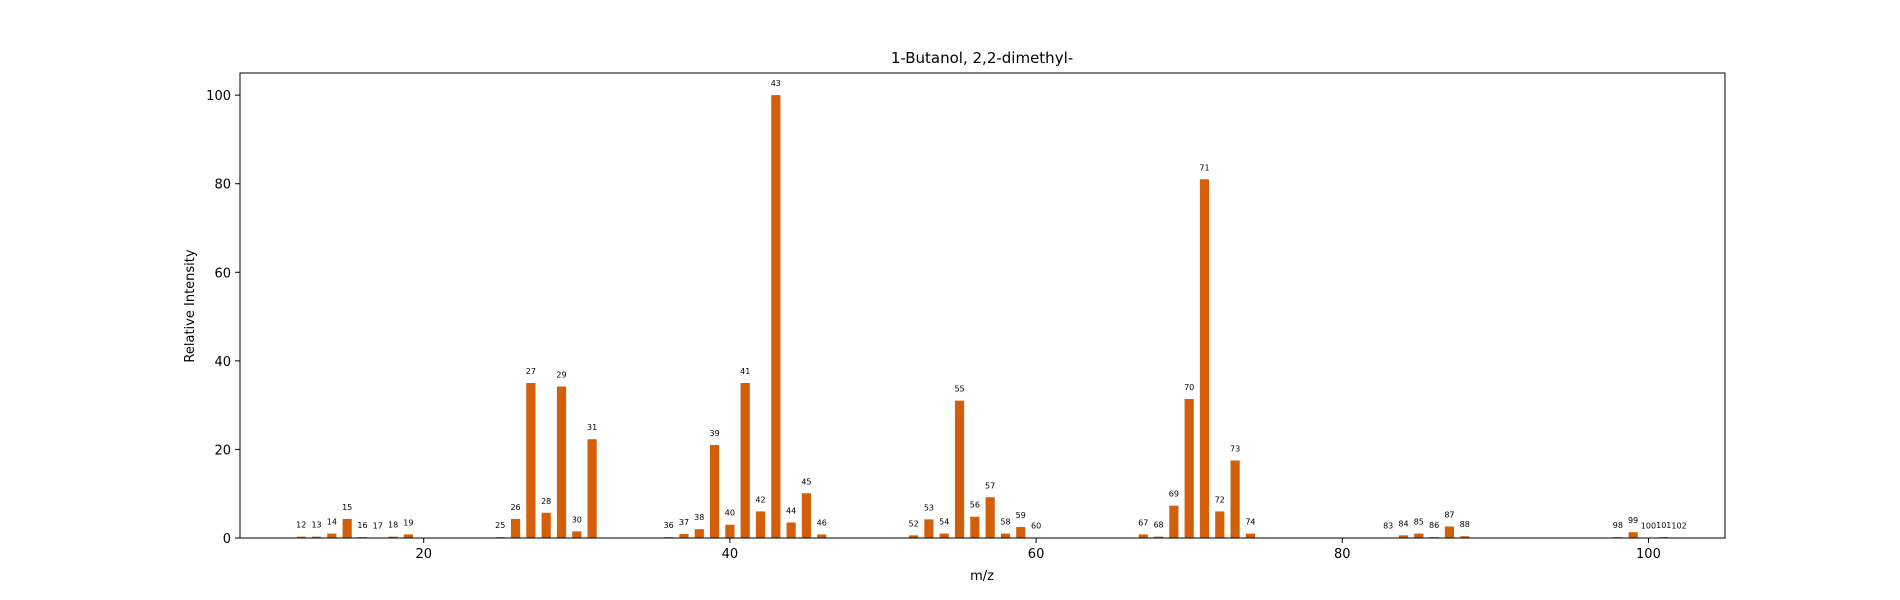  Describe the element at coordinates (1648, 526) in the screenshot. I see `bar-label-mz-100: 100` at that location.